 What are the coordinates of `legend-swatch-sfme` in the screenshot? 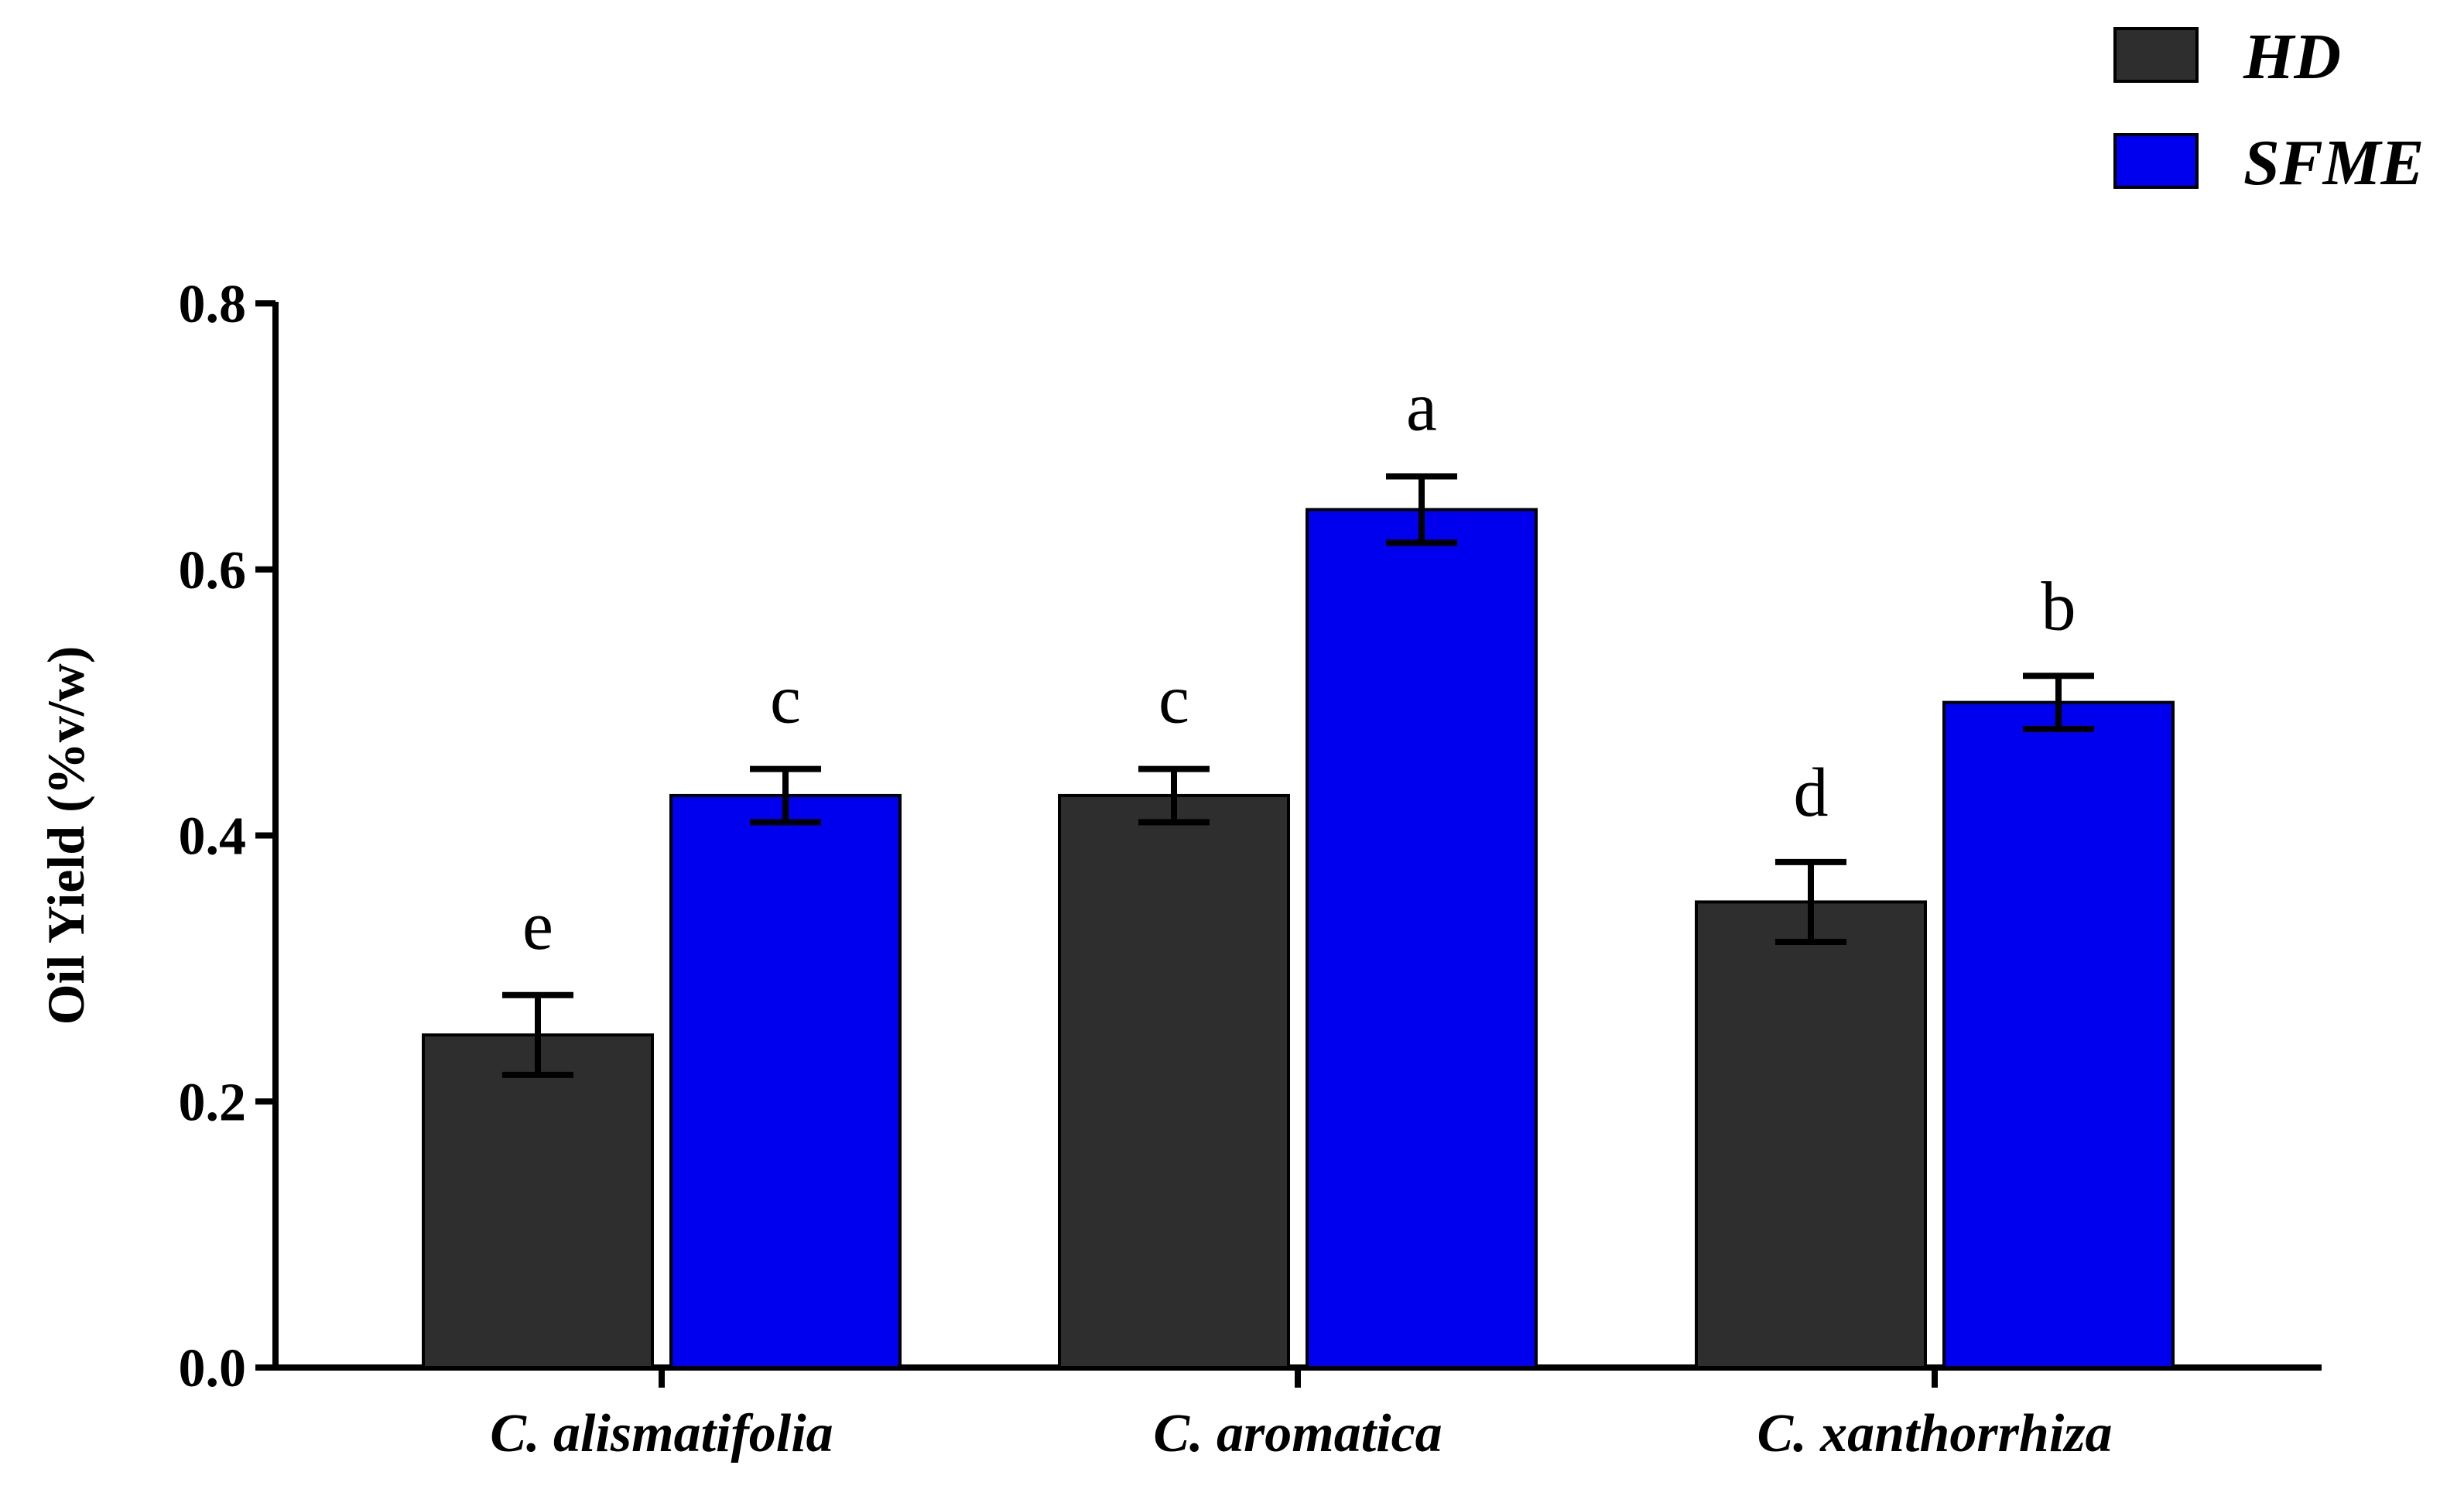 It's located at (2156, 161).